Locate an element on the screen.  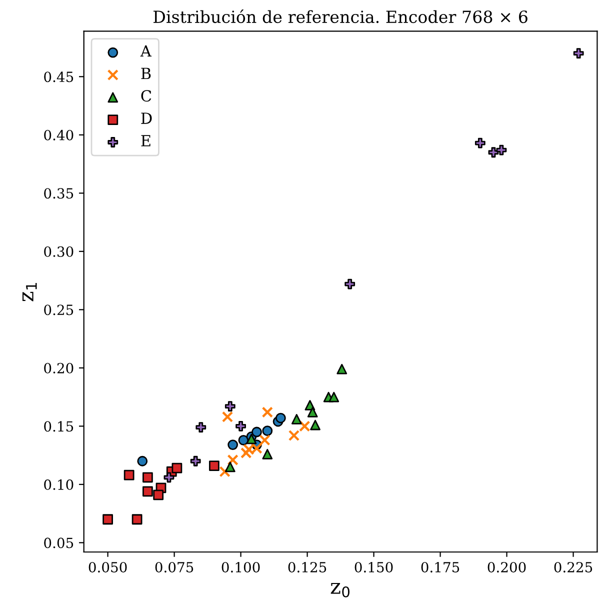
x-tick-label: 0.125 is located at coordinates (307, 567).